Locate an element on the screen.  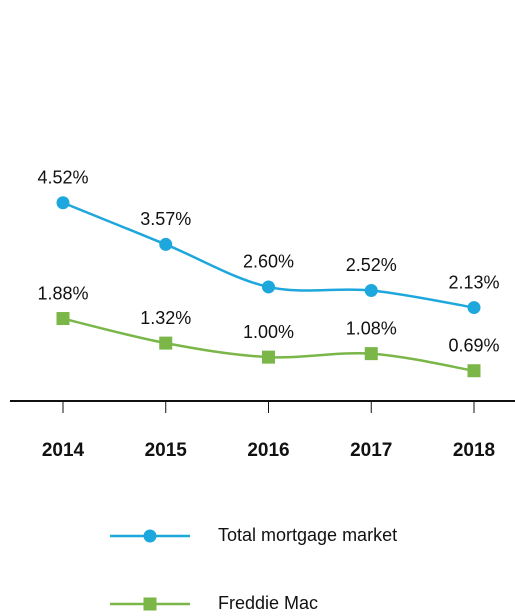
data-label: 1.32% is located at coordinates (165, 318).